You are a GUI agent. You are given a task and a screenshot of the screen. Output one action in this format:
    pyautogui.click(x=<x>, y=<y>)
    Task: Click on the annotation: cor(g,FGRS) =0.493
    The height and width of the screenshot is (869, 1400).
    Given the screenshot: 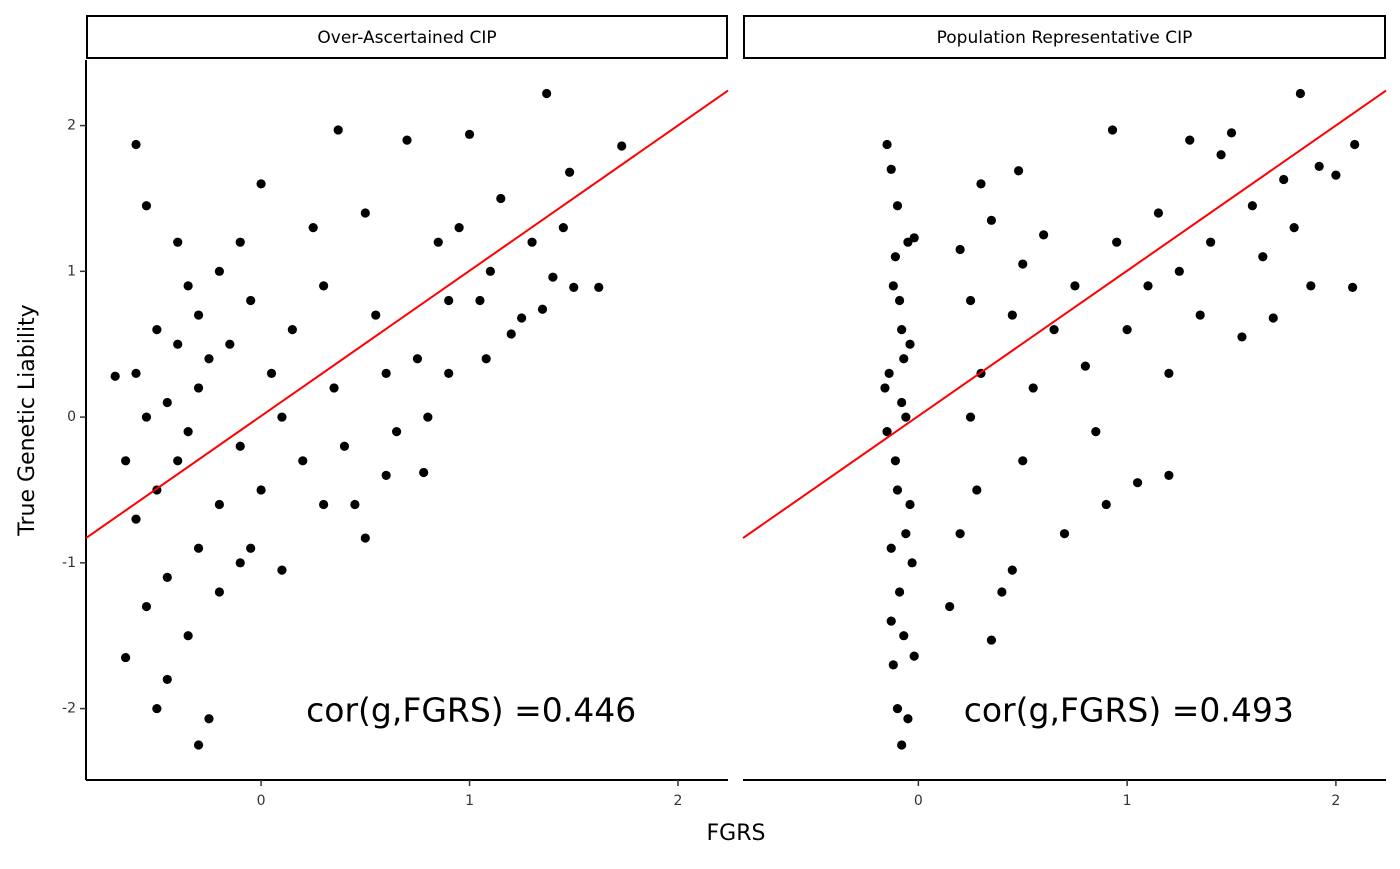 What is the action you would take?
    pyautogui.click(x=1129, y=710)
    